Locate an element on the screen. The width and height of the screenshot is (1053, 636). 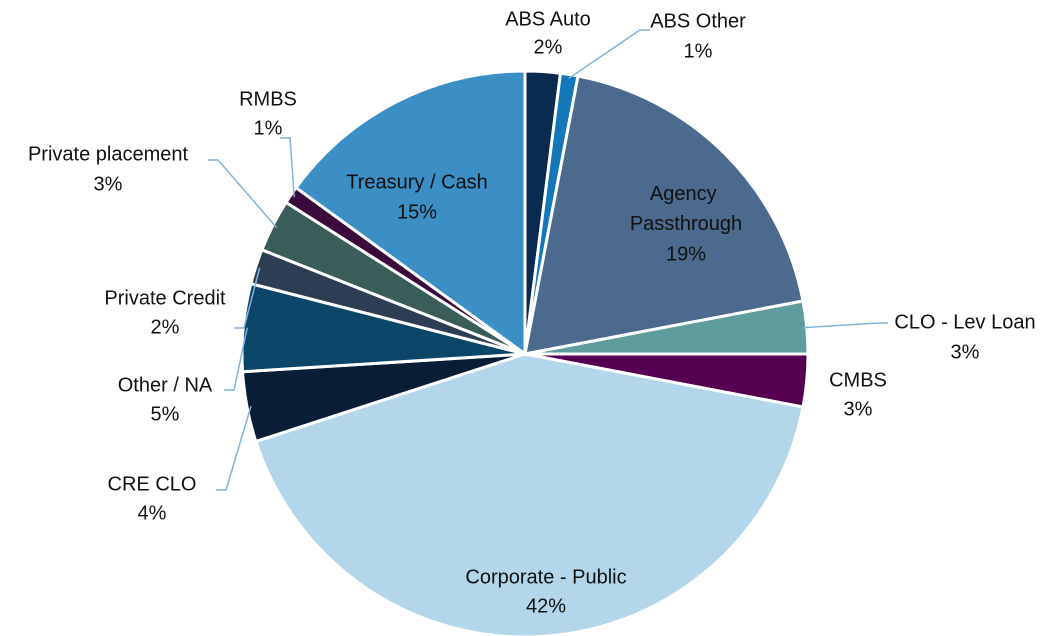
slice-label: RMBS is located at coordinates (268, 99).